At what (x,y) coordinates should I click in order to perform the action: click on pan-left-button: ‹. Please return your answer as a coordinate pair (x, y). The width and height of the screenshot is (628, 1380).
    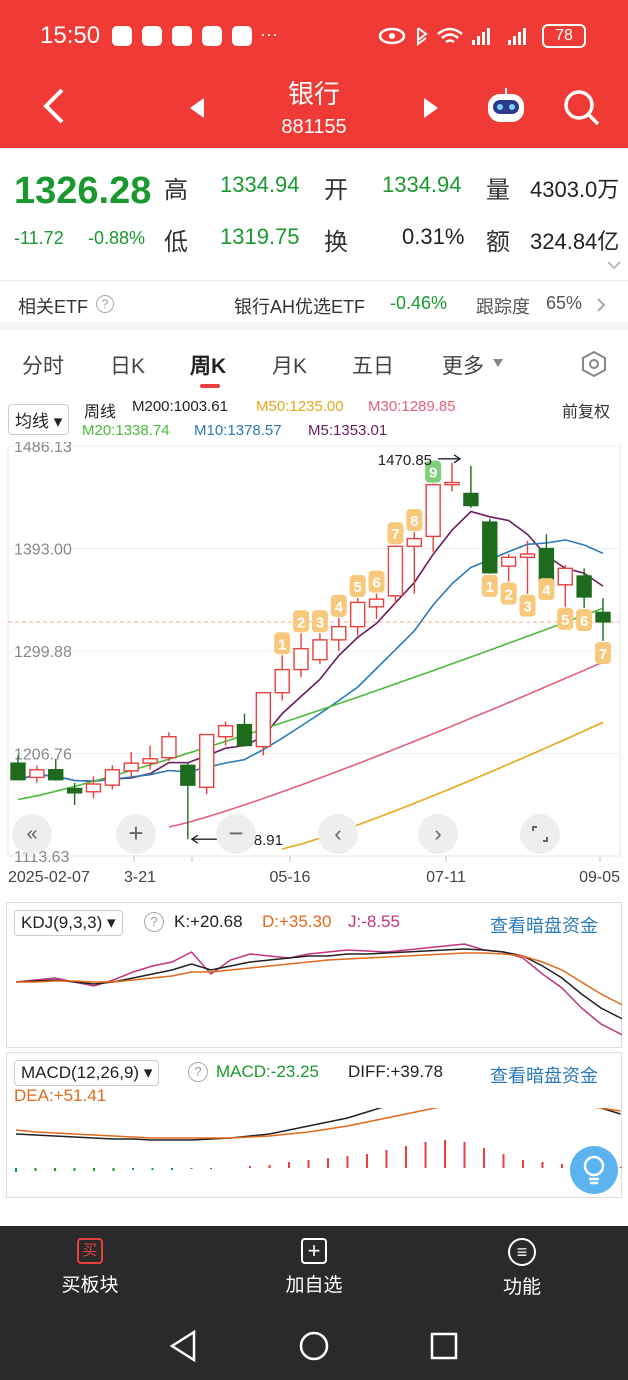
    Looking at the image, I should click on (338, 834).